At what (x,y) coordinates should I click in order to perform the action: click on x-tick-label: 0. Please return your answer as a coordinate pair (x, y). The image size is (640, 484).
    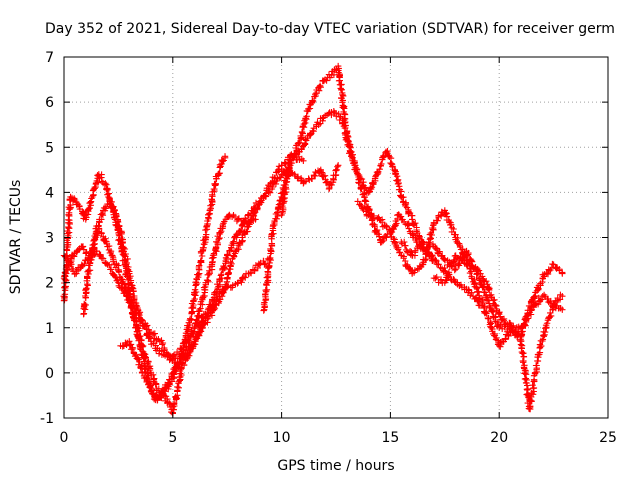
    Looking at the image, I should click on (64, 438).